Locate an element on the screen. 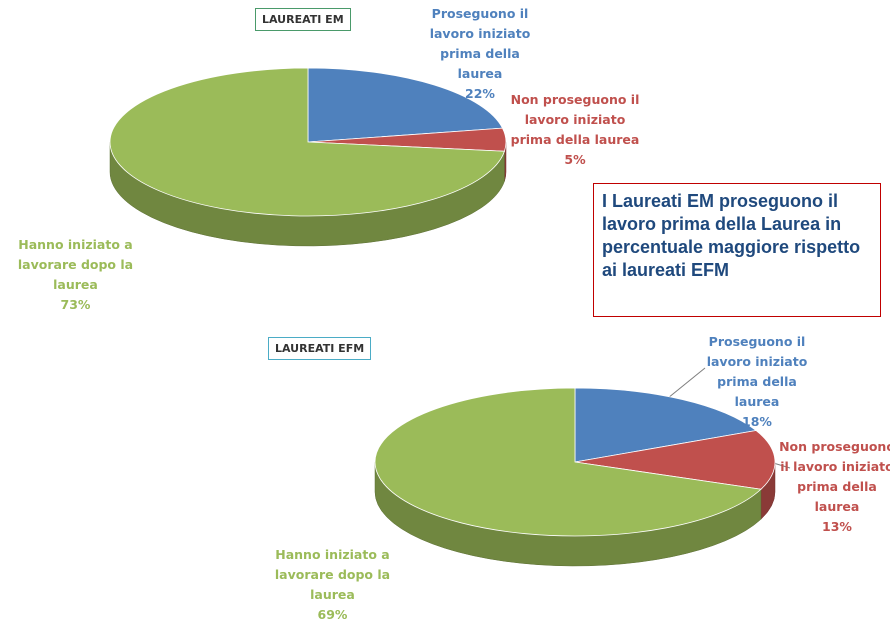 This screenshot has height=627, width=890. value-label: 69% is located at coordinates (332, 614).